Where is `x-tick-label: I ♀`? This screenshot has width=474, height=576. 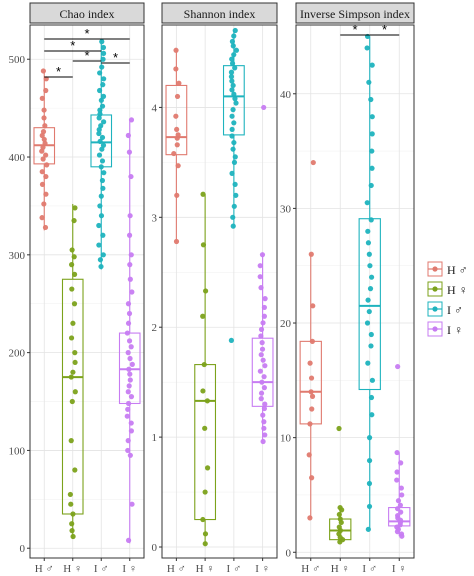 x-tick-label: I ♀ is located at coordinates (129, 569).